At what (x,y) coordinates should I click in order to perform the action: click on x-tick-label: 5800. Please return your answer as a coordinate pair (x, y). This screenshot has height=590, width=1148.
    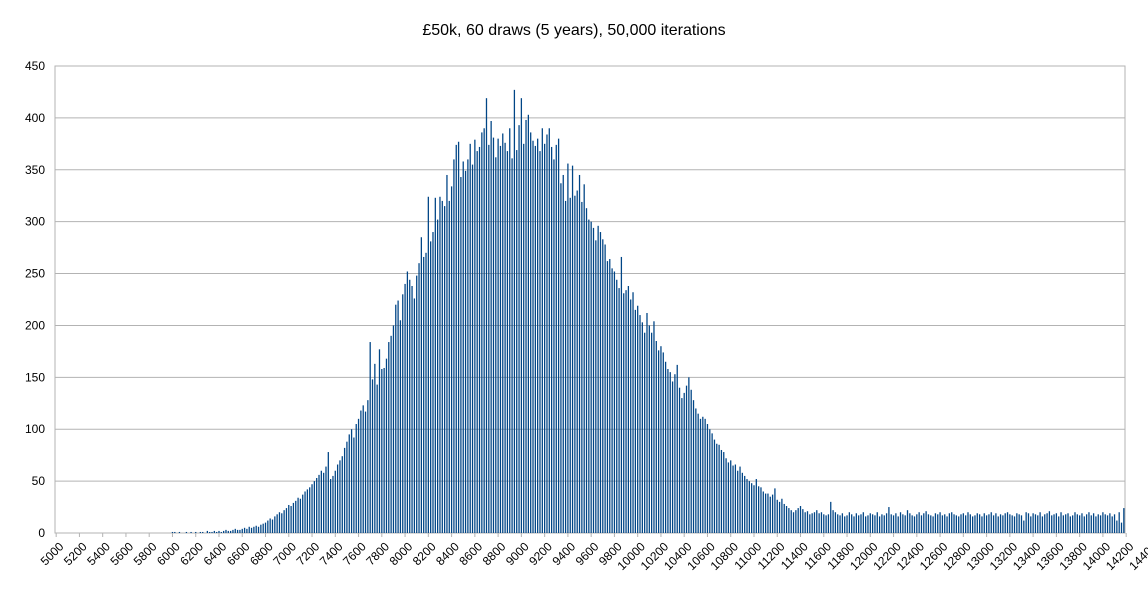
    Looking at the image, I should click on (145, 553).